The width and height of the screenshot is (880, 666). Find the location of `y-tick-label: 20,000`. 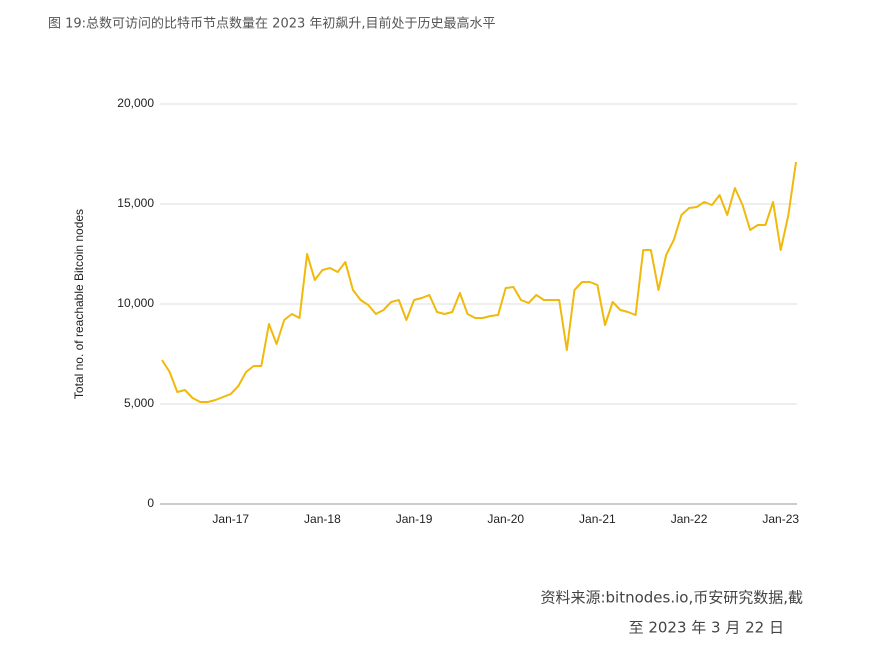

y-tick-label: 20,000 is located at coordinates (135, 103).